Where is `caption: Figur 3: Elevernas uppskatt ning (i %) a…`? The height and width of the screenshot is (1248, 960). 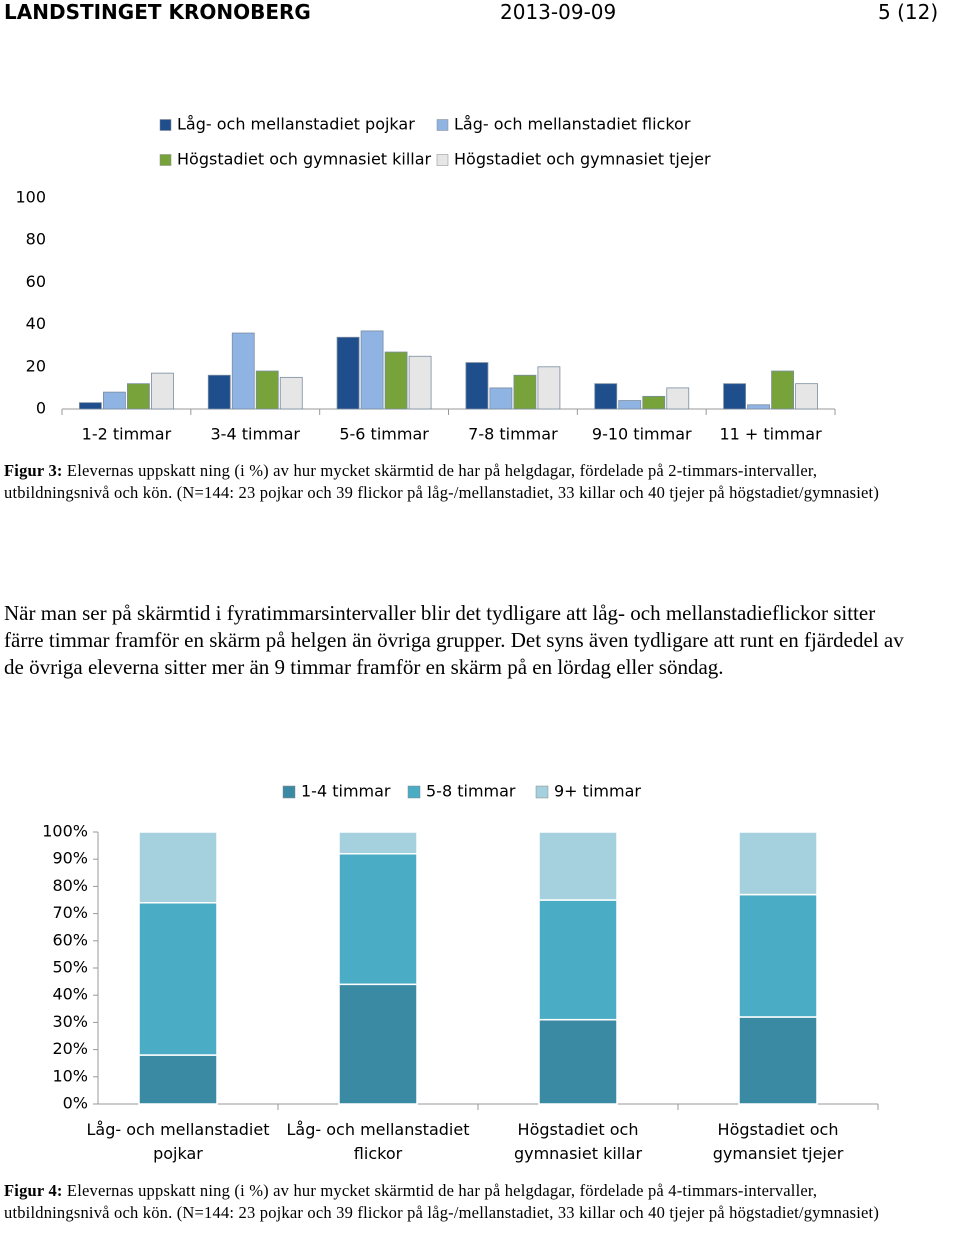
caption: Figur 3: Elevernas uppskatt ning (i %) a… is located at coordinates (444, 482).